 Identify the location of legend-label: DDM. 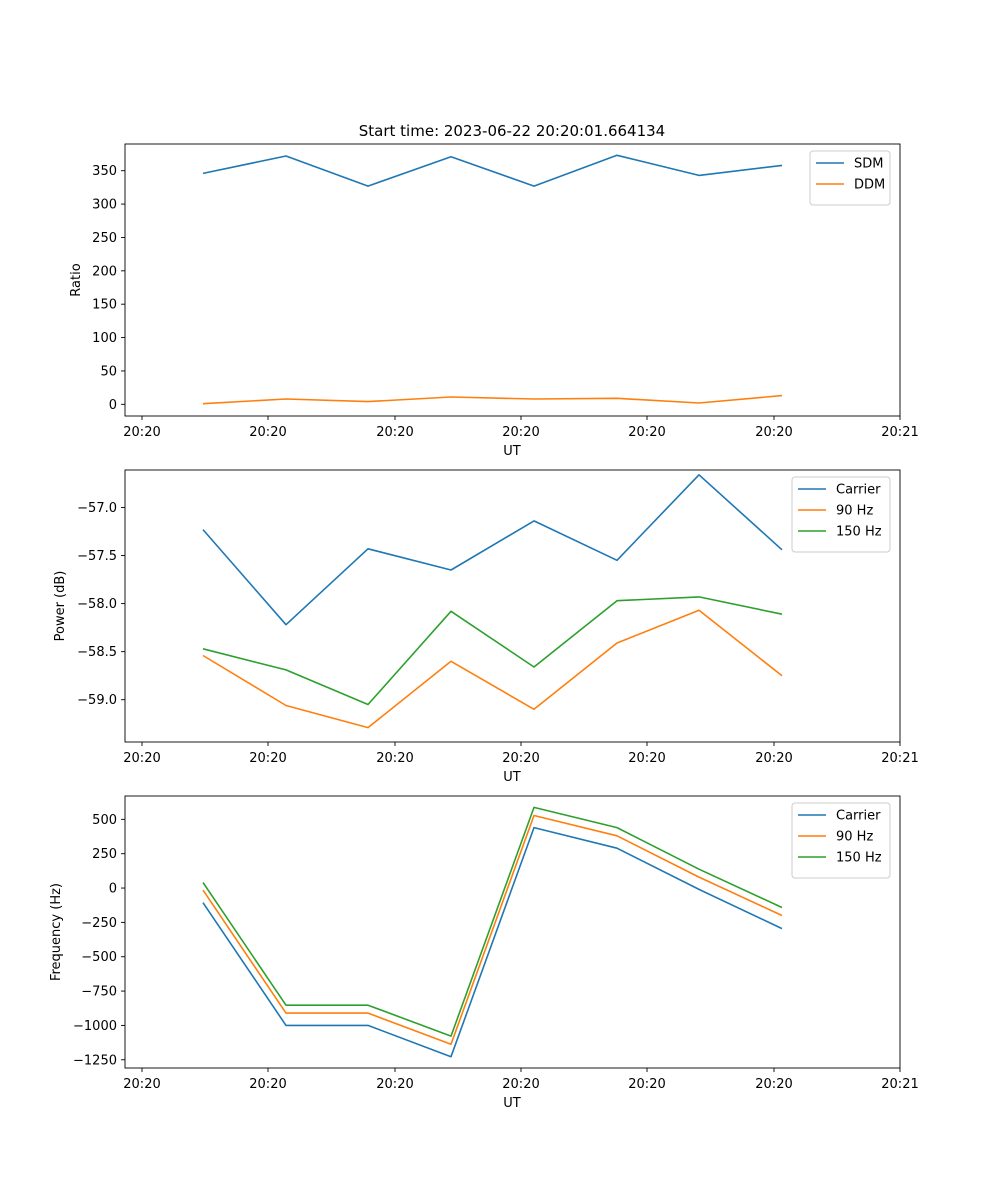
(869, 185).